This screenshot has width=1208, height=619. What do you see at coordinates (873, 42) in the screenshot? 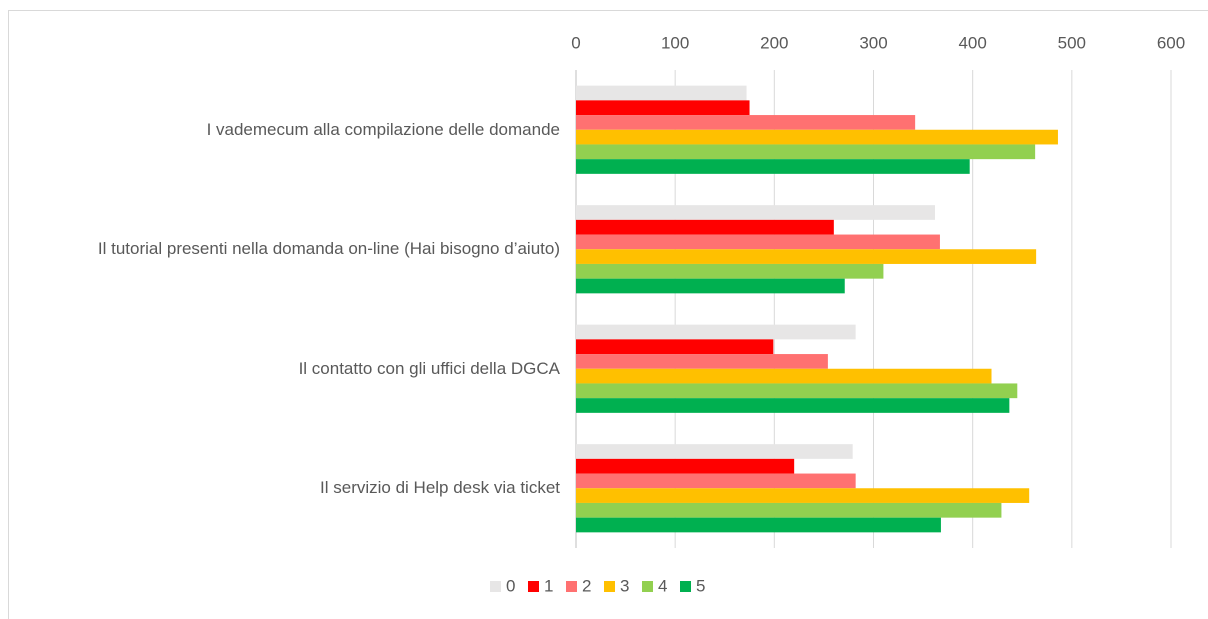
I see `x-tick-label: 300` at bounding box center [873, 42].